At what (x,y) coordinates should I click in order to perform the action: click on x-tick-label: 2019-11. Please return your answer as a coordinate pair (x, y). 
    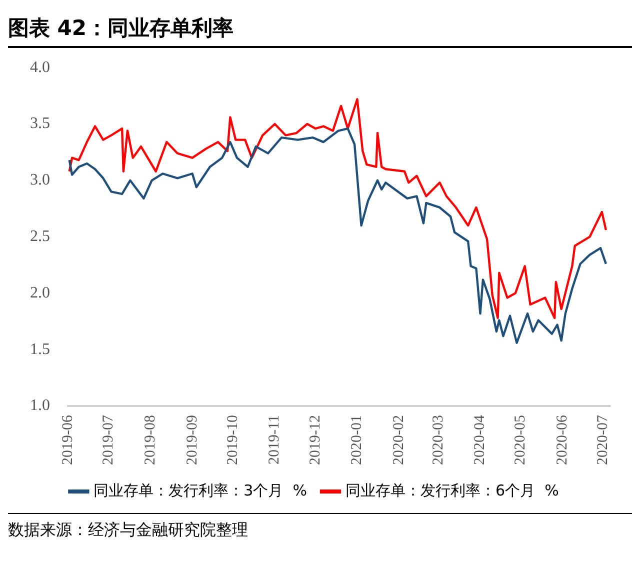
    Looking at the image, I should click on (274, 439).